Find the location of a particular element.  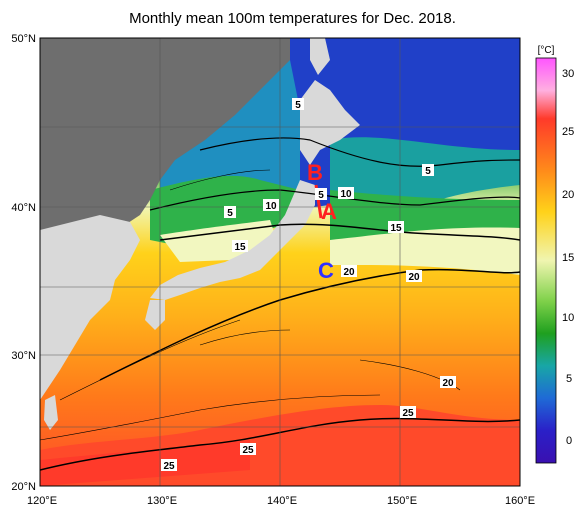

colorbar-tick-25: 25 is located at coordinates (568, 132).